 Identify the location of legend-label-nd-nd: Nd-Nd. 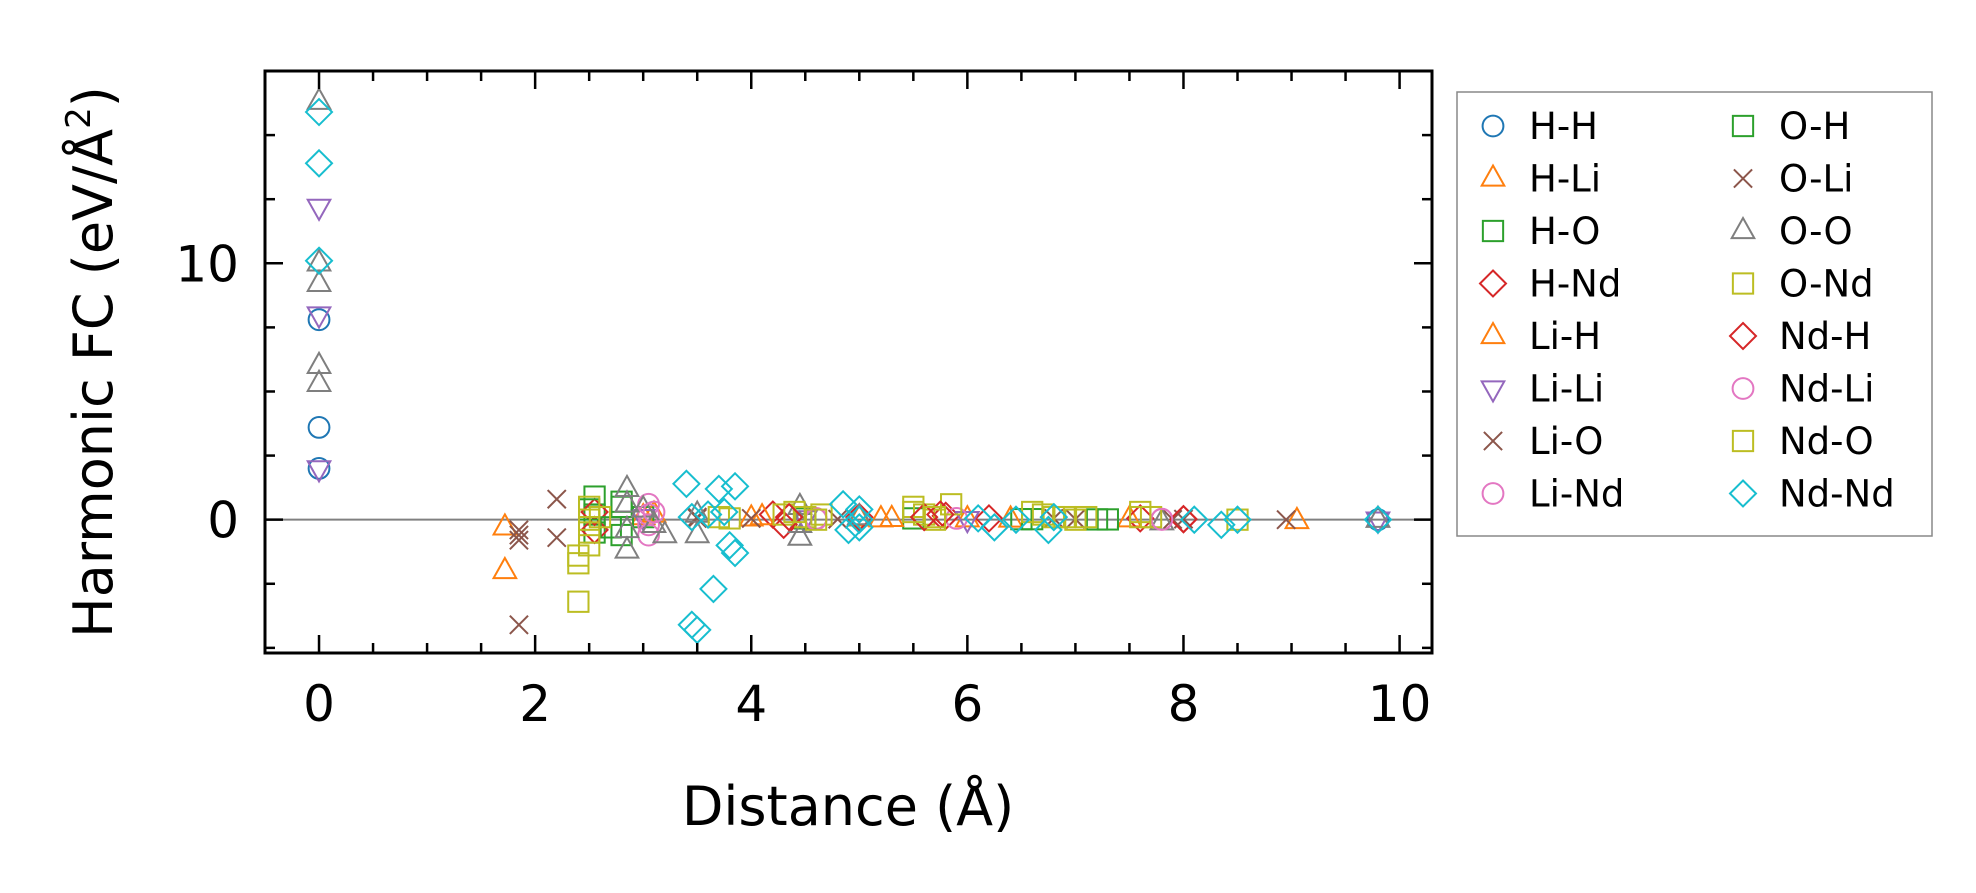
(1837, 494).